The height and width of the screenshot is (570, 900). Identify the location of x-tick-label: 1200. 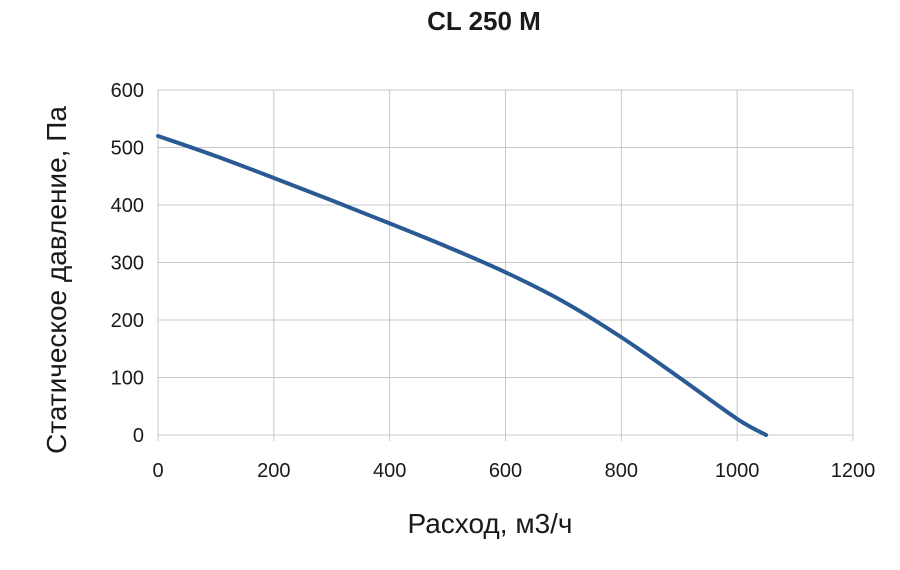
(853, 471).